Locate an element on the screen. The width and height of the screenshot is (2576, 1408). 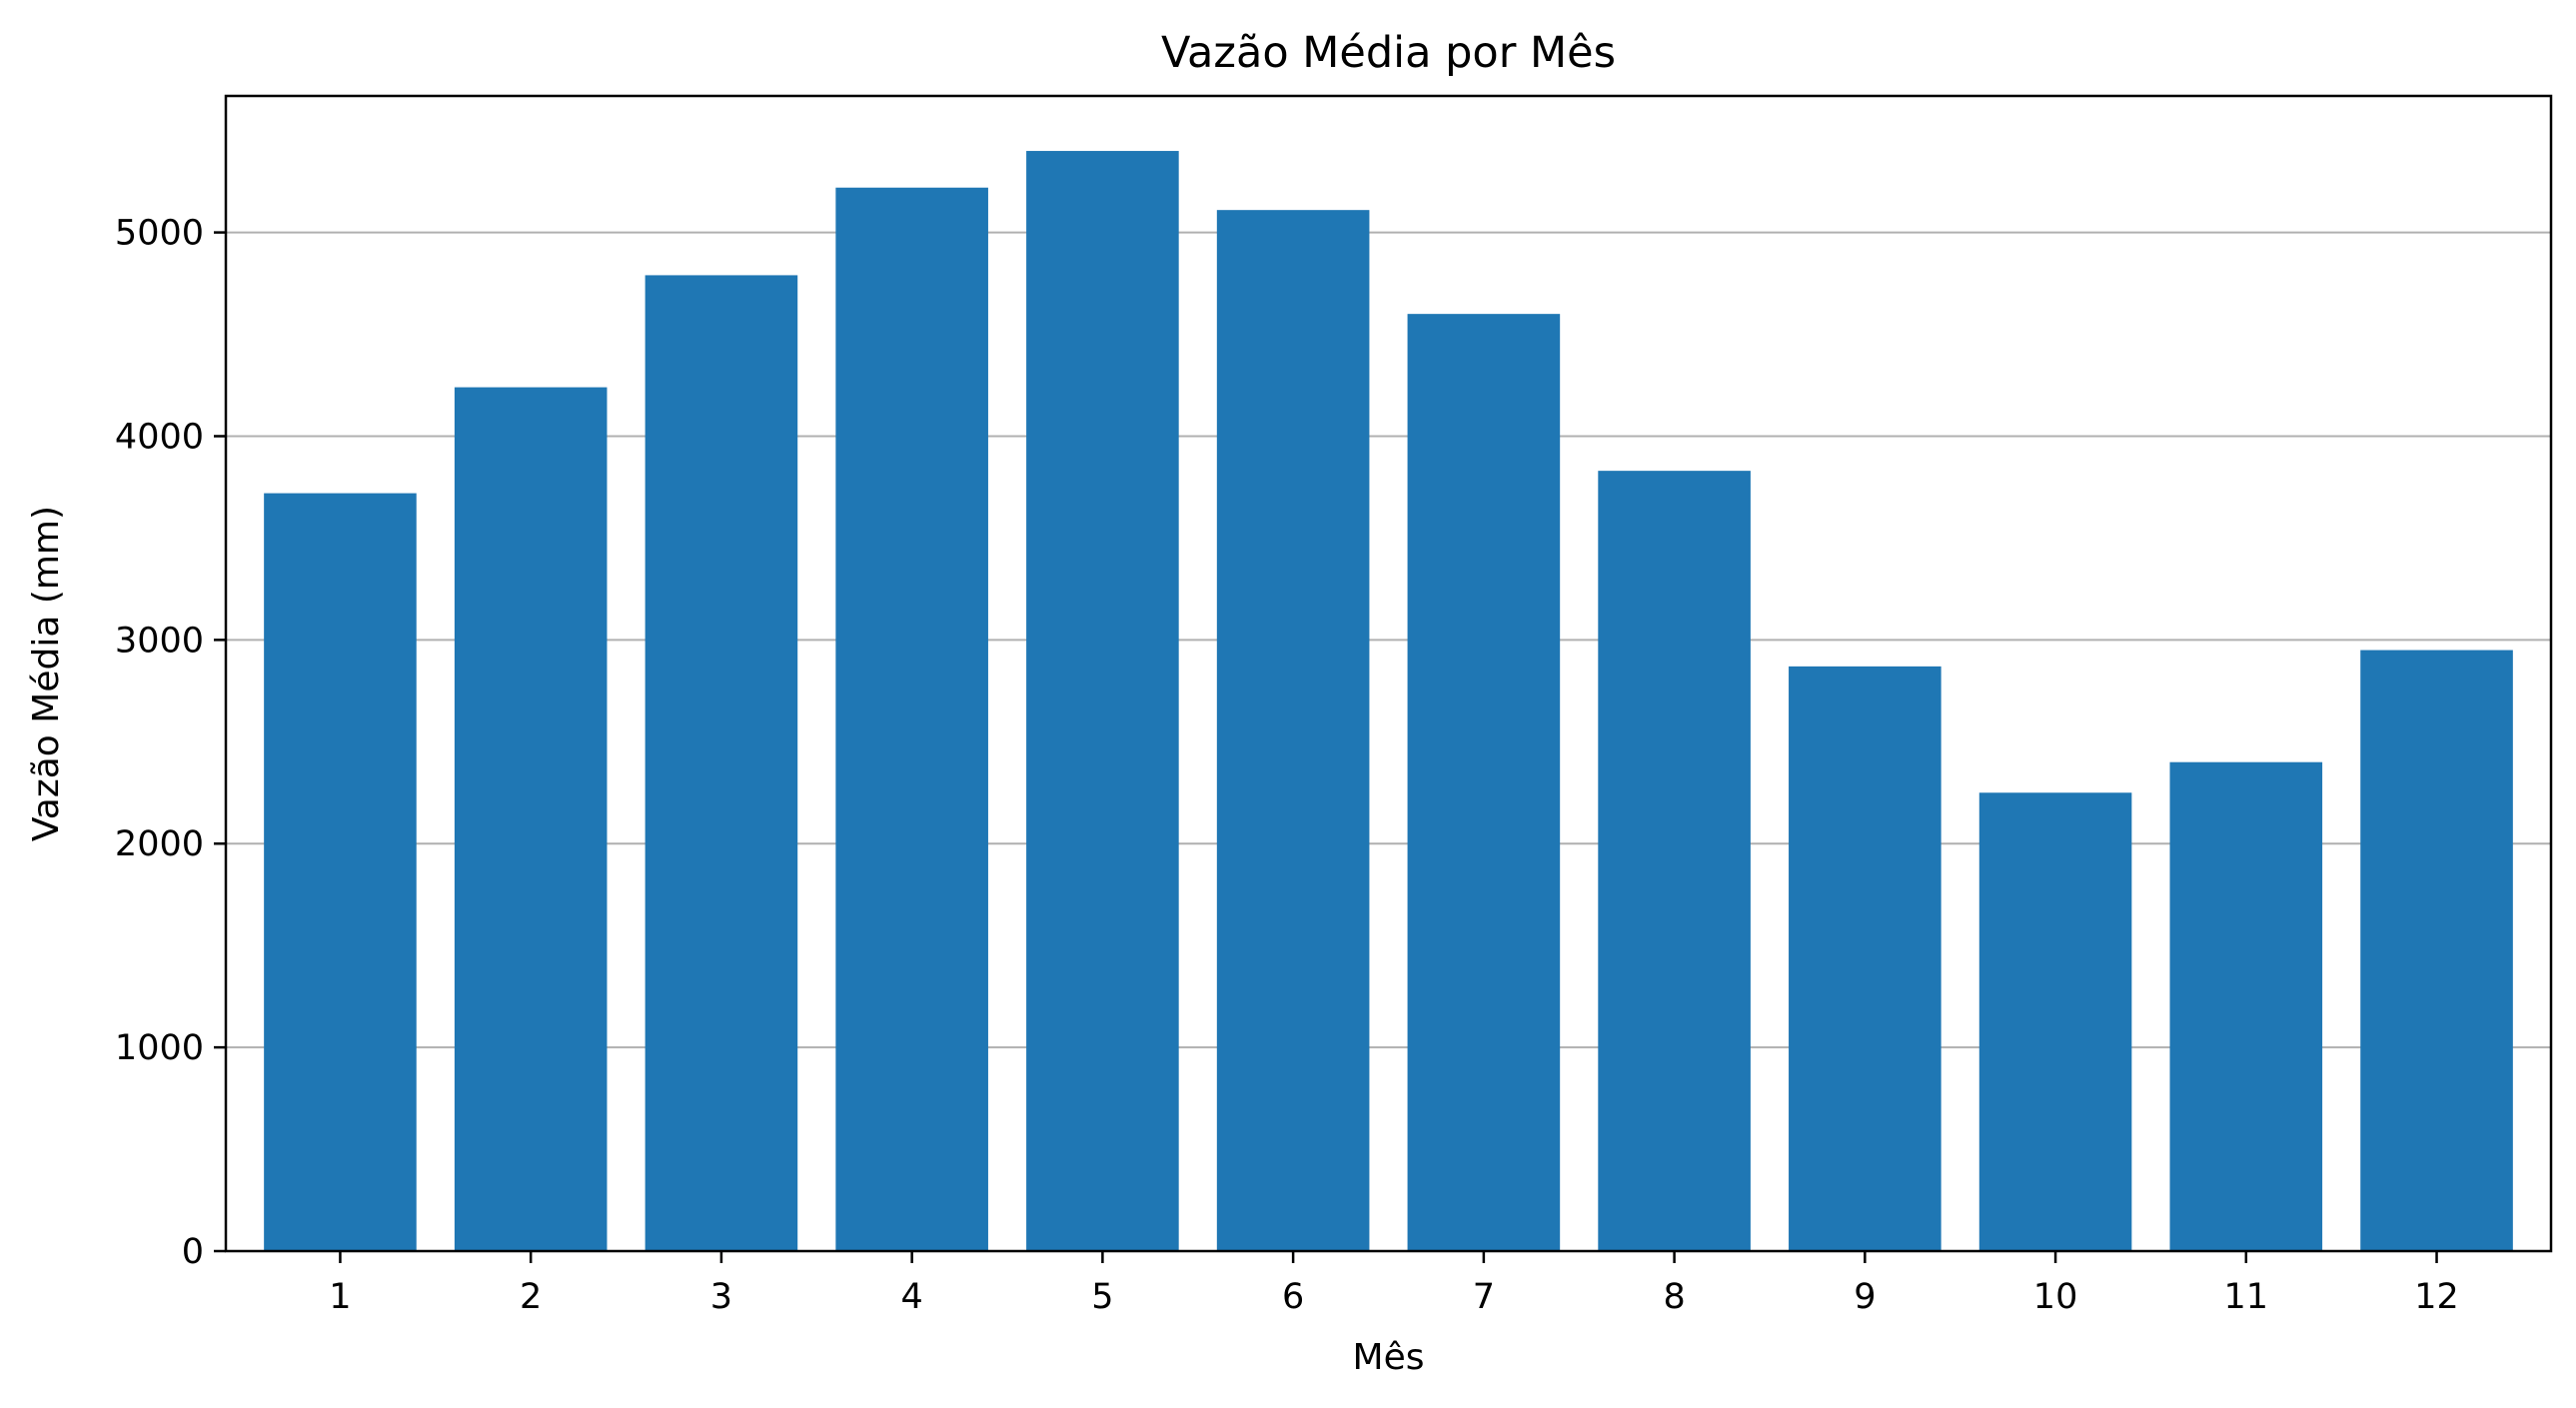
y-tick-label: 5000 is located at coordinates (159, 234).